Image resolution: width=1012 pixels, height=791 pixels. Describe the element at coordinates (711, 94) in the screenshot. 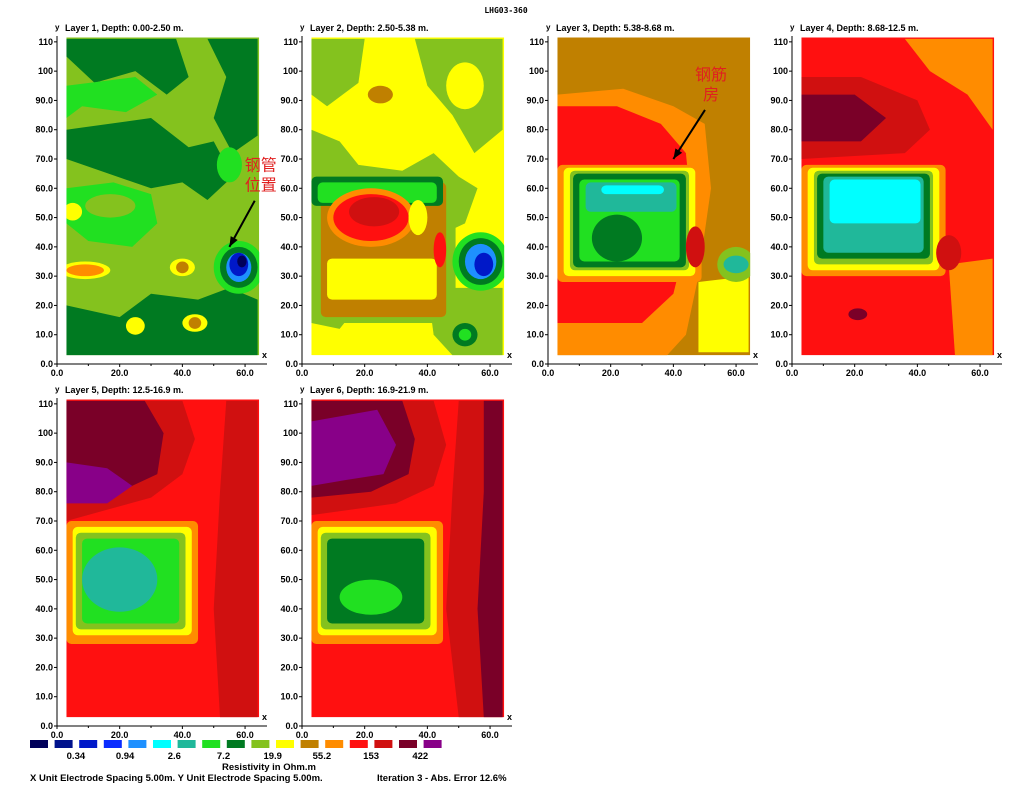

I see `annotation-label: 房` at that location.